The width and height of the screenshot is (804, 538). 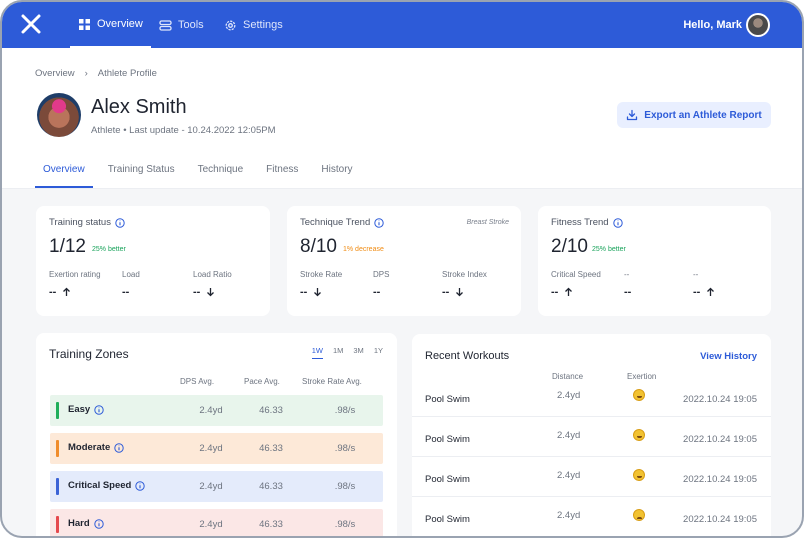 What do you see at coordinates (758, 25) in the screenshot?
I see `user-avatar` at bounding box center [758, 25].